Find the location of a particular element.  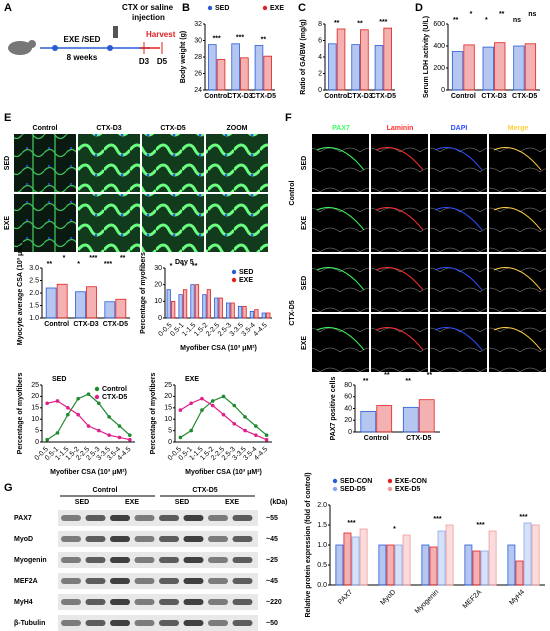

y-tick-label: 3.0 is located at coordinates (34, 268).